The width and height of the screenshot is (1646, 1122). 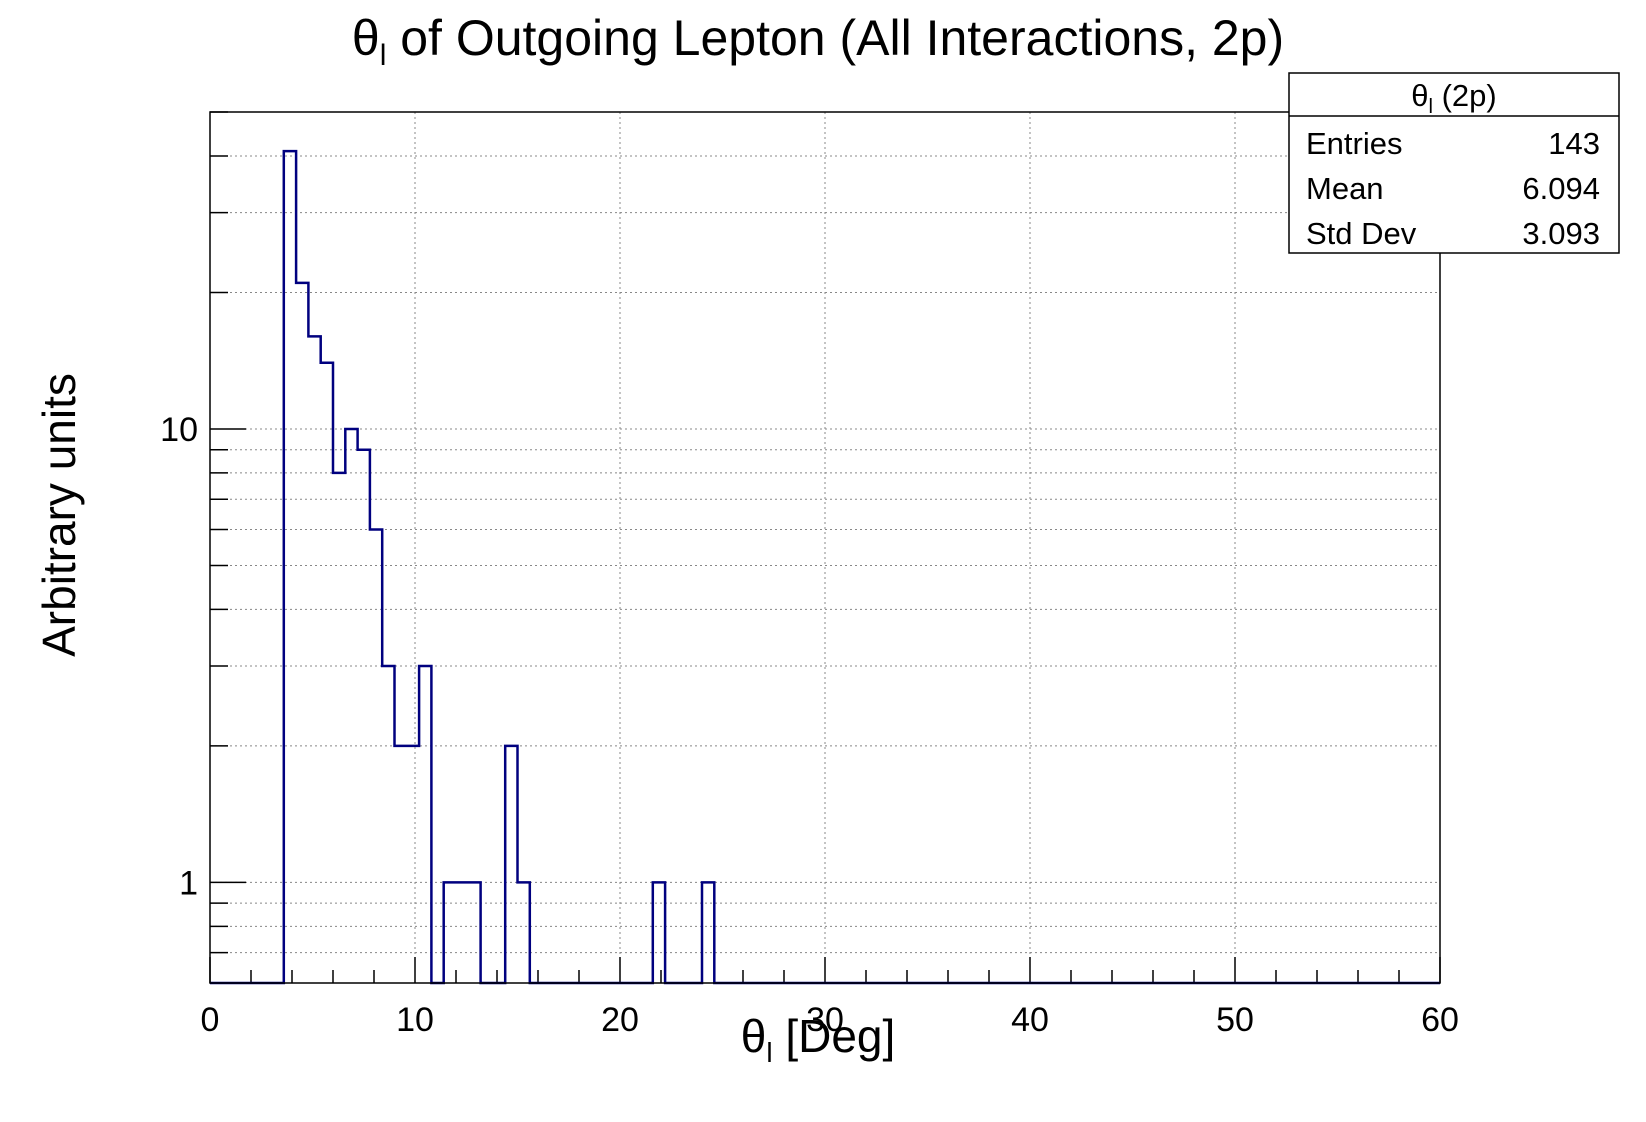 I want to click on x-tick-label: 40, so click(x=1030, y=1020).